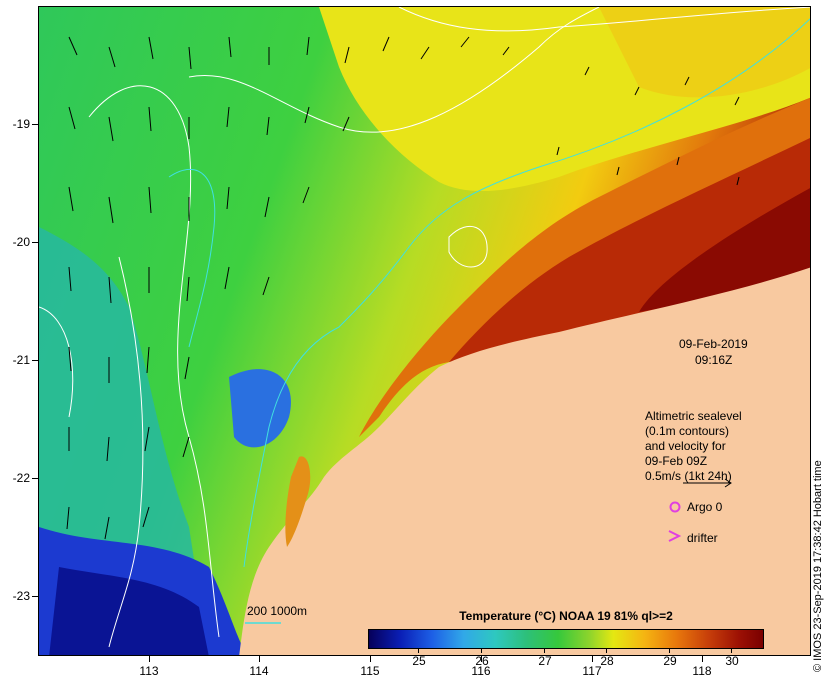  Describe the element at coordinates (545, 661) in the screenshot. I see `colorbar-label: 27` at that location.